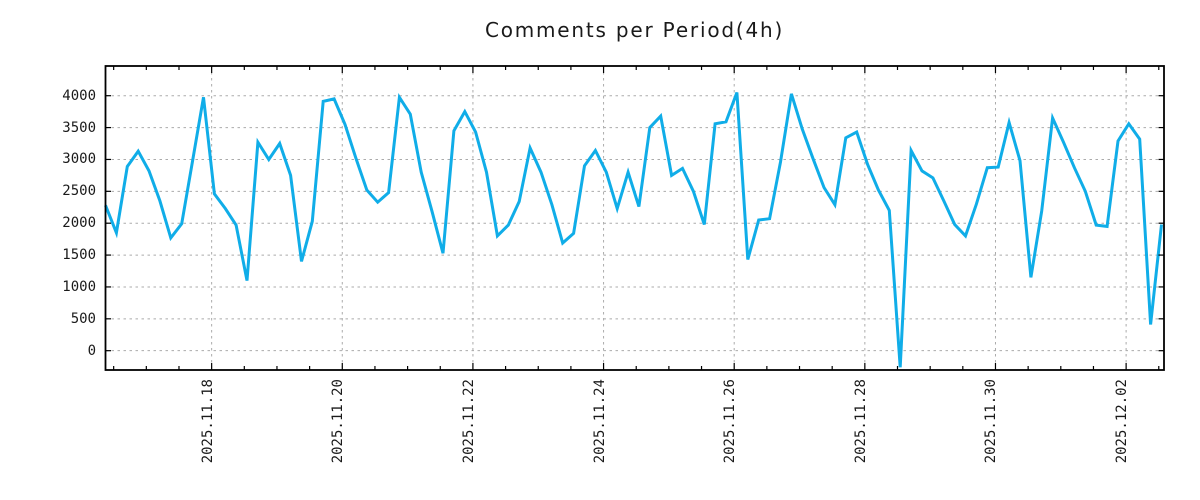  Describe the element at coordinates (83, 318) in the screenshot. I see `y-tick-label: 500` at that location.